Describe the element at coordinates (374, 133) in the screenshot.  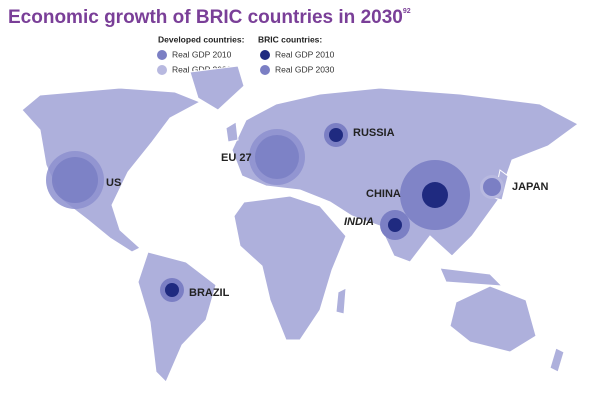
I see `country-label: RUSSIA` at that location.